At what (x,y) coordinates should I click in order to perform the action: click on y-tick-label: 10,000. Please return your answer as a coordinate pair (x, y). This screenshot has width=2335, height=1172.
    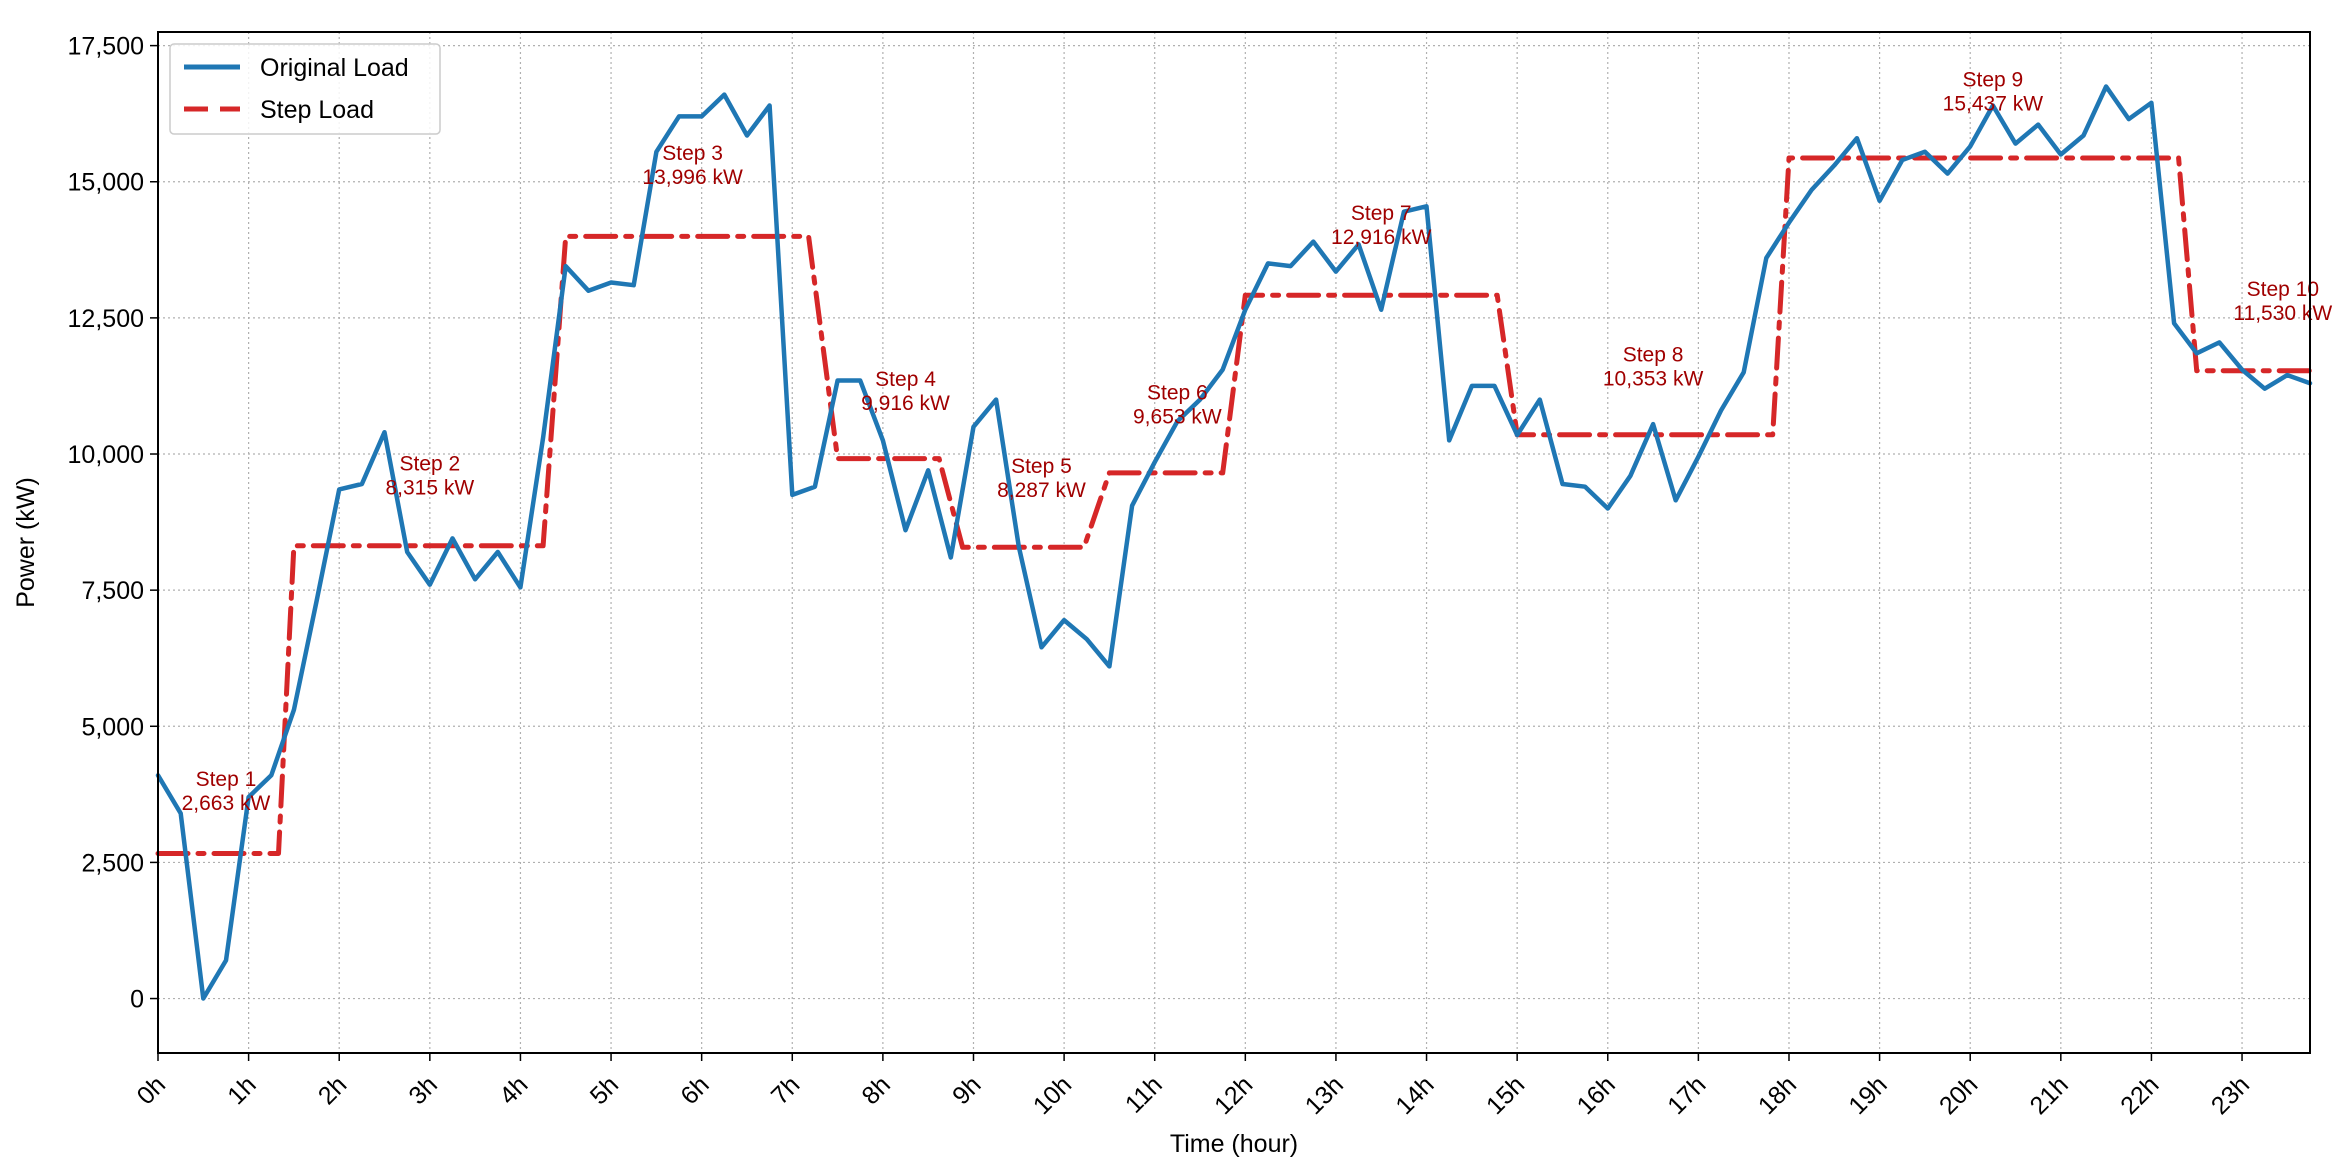
    Looking at the image, I should click on (106, 455).